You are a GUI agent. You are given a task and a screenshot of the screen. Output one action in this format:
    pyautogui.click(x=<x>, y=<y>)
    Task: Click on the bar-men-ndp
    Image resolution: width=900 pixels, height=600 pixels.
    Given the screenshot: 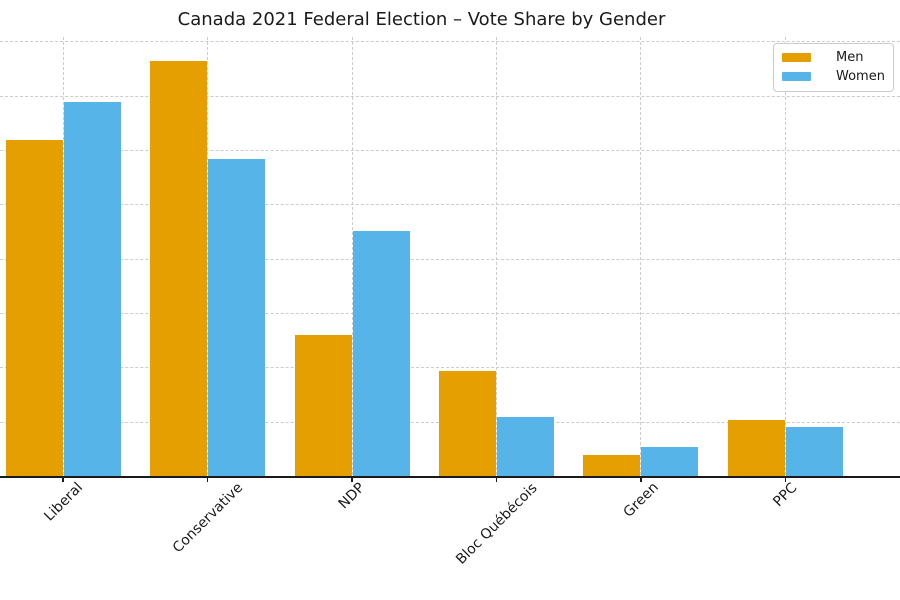 What is the action you would take?
    pyautogui.click(x=323, y=406)
    